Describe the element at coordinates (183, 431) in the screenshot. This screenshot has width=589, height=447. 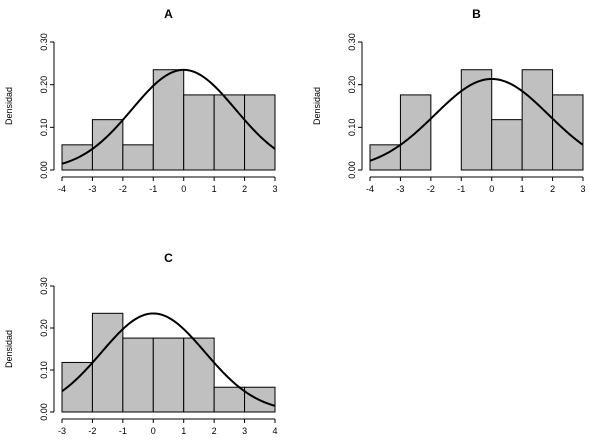
I see `x-tick-label-c-4: 1` at that location.